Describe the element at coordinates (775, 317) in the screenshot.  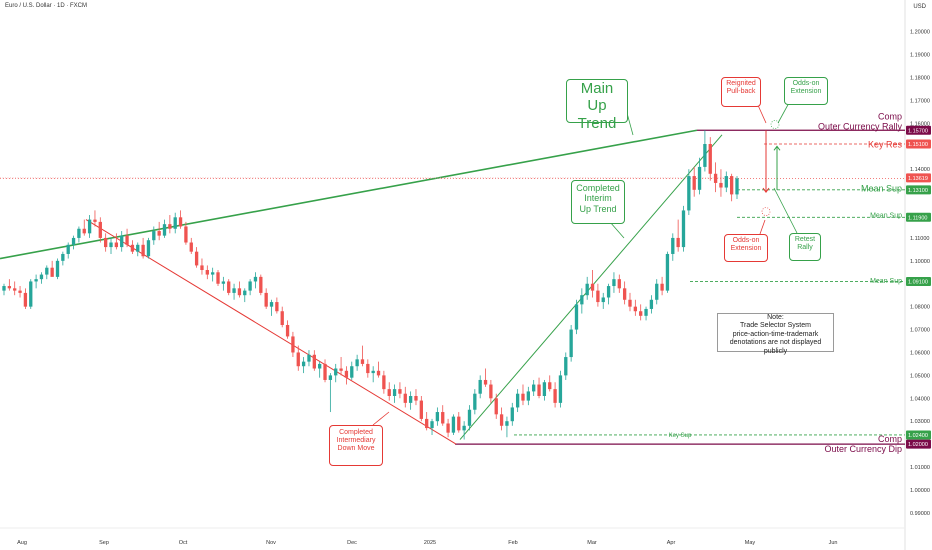
I see `note-line1: Note:` at that location.